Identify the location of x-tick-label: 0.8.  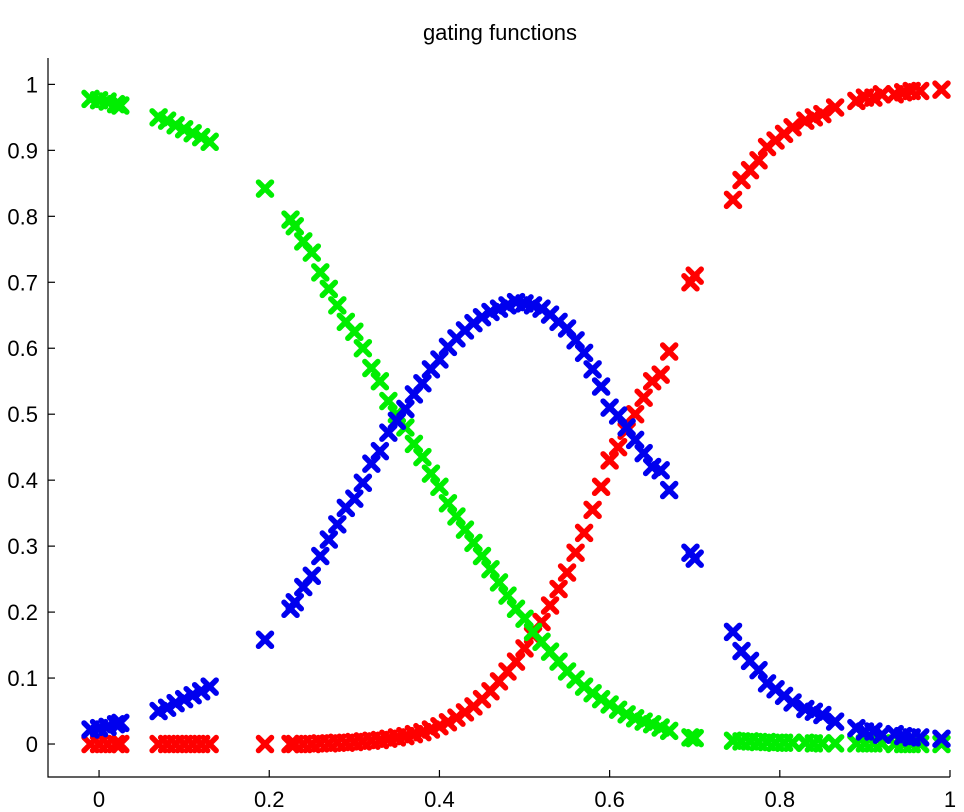
(780, 799).